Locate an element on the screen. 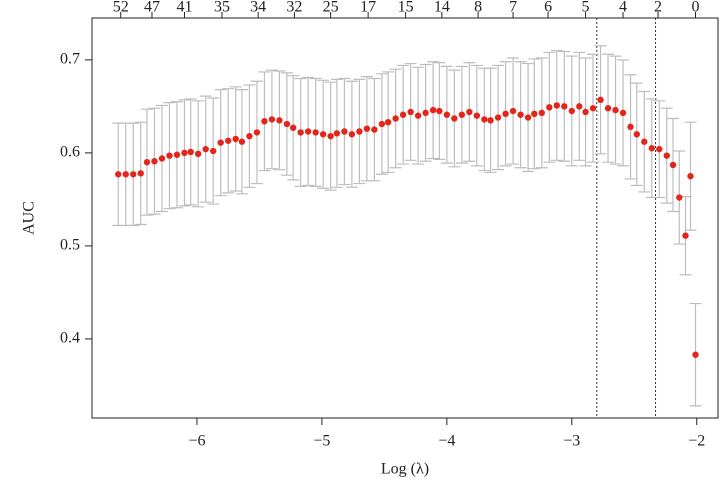 This screenshot has height=487, width=727. y-tick-label: 0.6 is located at coordinates (70, 152).